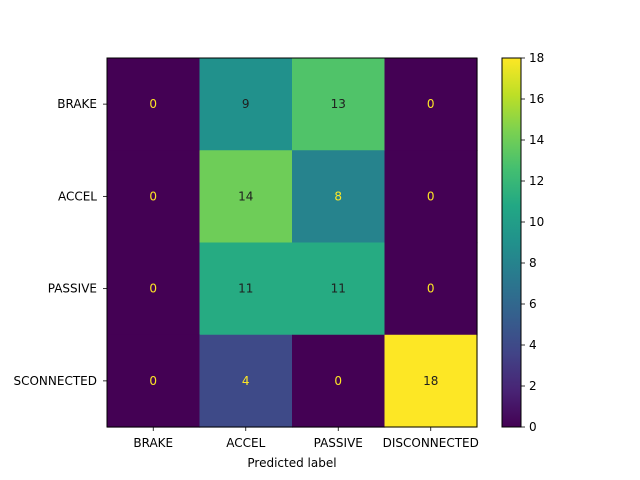  I want to click on colorbar-tick-label: 12, so click(536, 181).